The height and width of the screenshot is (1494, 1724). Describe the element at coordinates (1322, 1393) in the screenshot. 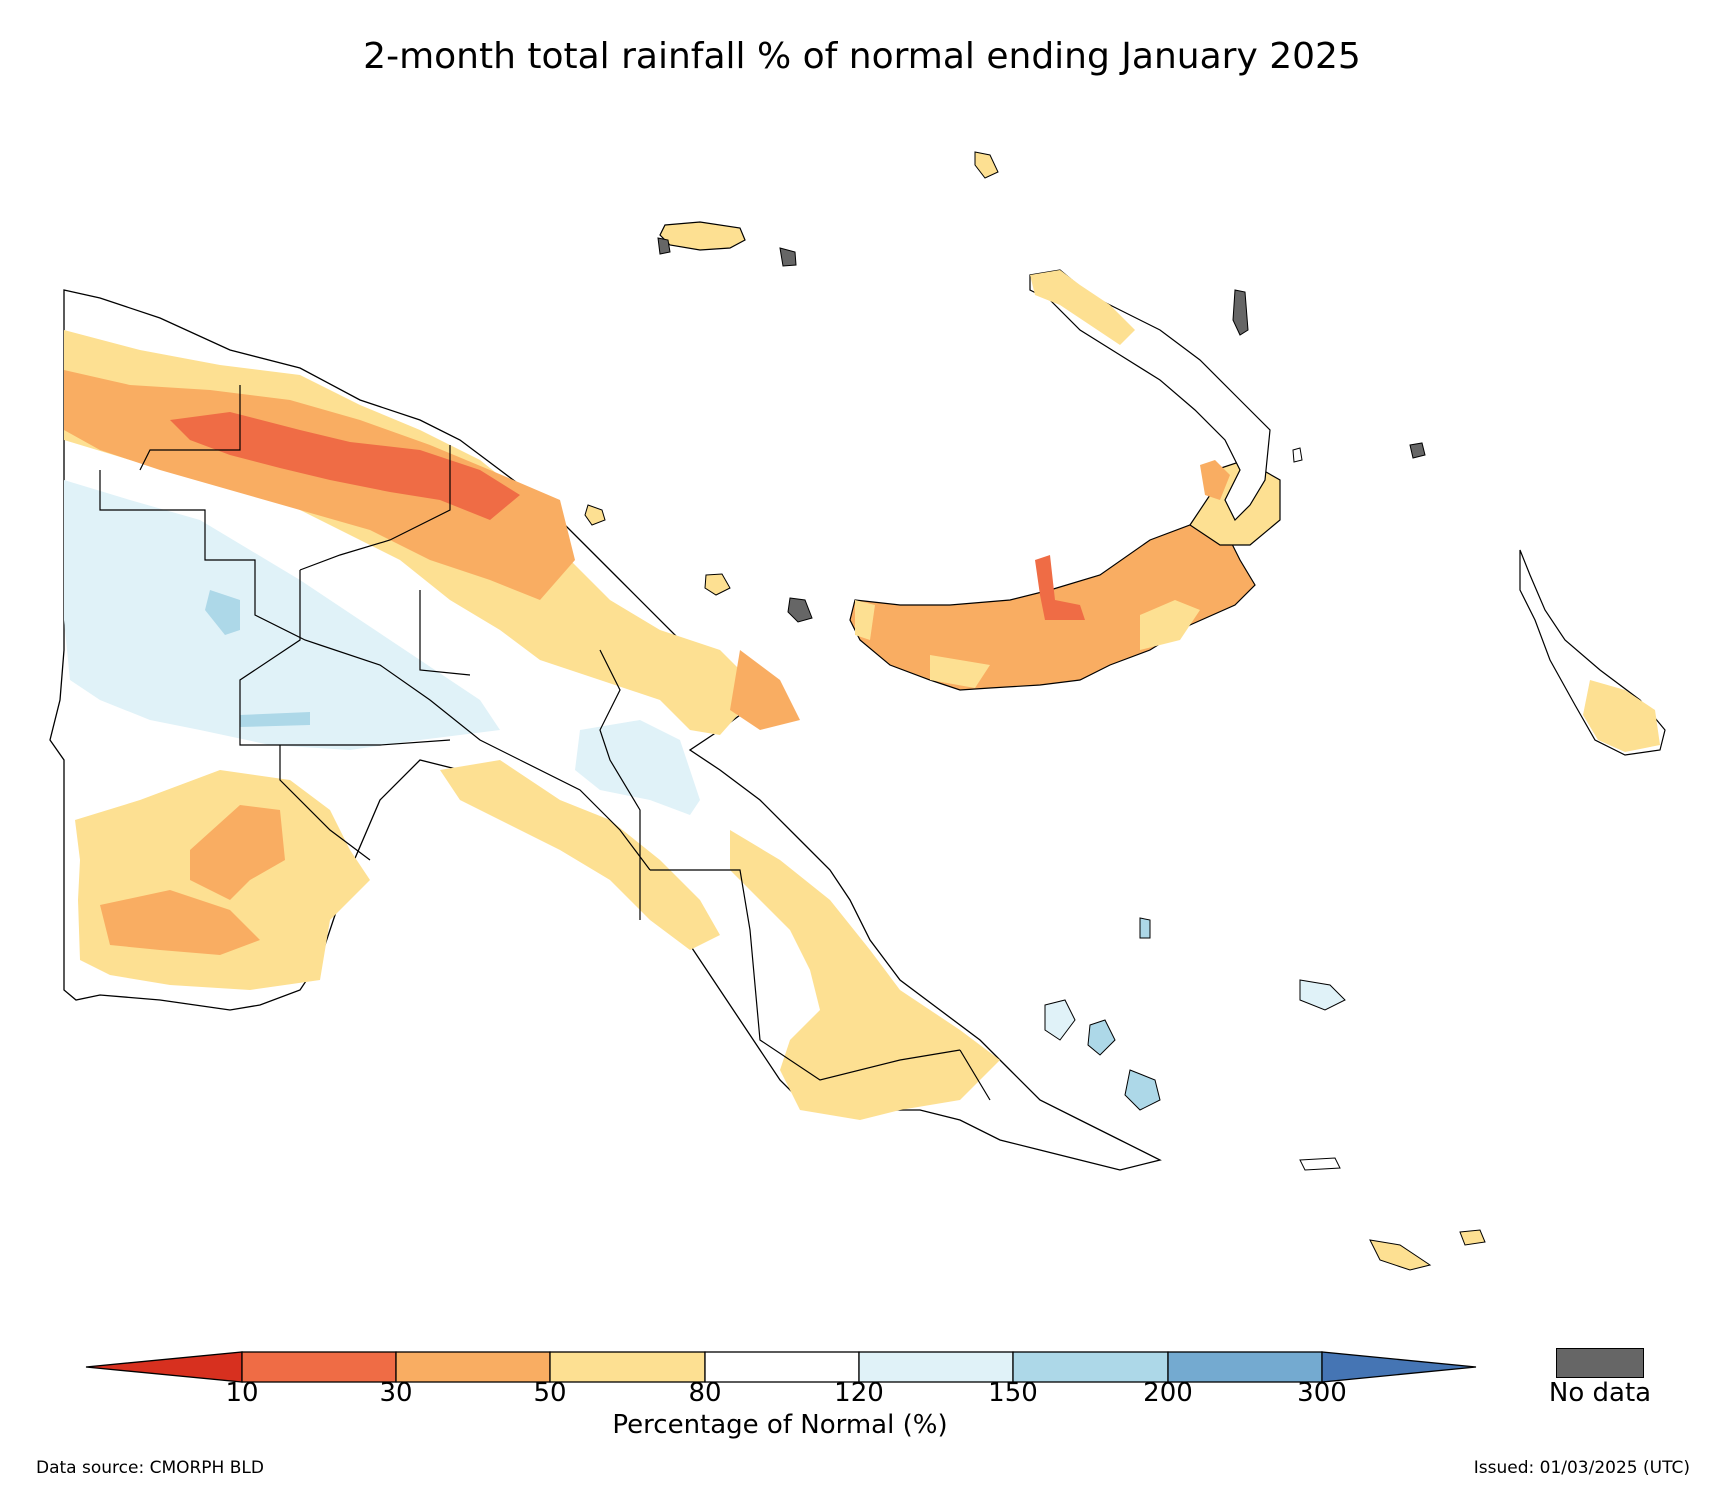

I see `colorbar-tick-300: 300` at that location.